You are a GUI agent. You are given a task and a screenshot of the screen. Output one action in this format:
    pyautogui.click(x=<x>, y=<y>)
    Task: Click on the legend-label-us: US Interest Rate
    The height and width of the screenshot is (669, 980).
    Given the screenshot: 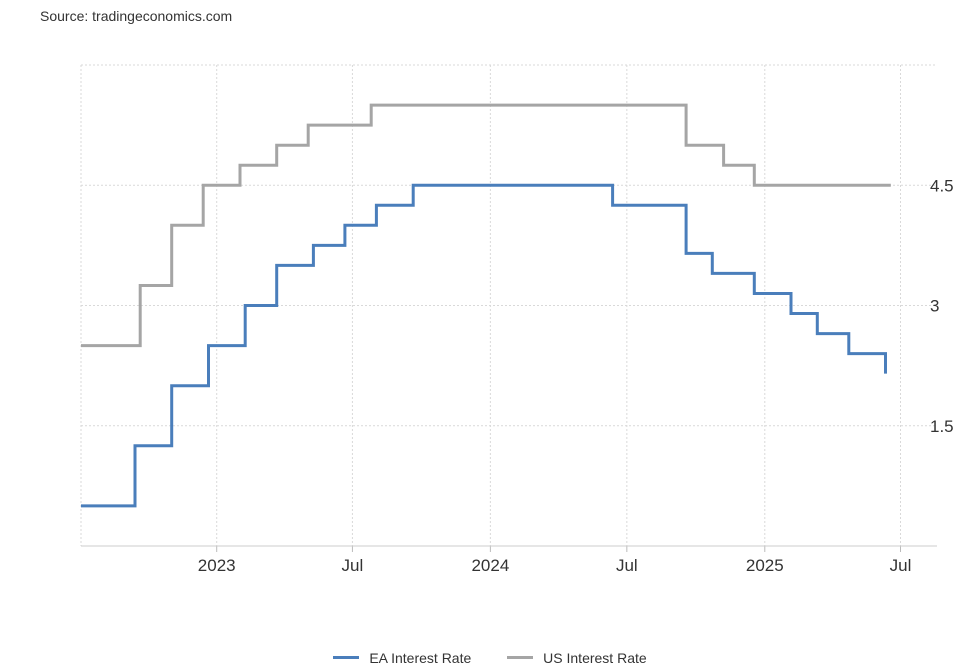 What is the action you would take?
    pyautogui.click(x=595, y=657)
    